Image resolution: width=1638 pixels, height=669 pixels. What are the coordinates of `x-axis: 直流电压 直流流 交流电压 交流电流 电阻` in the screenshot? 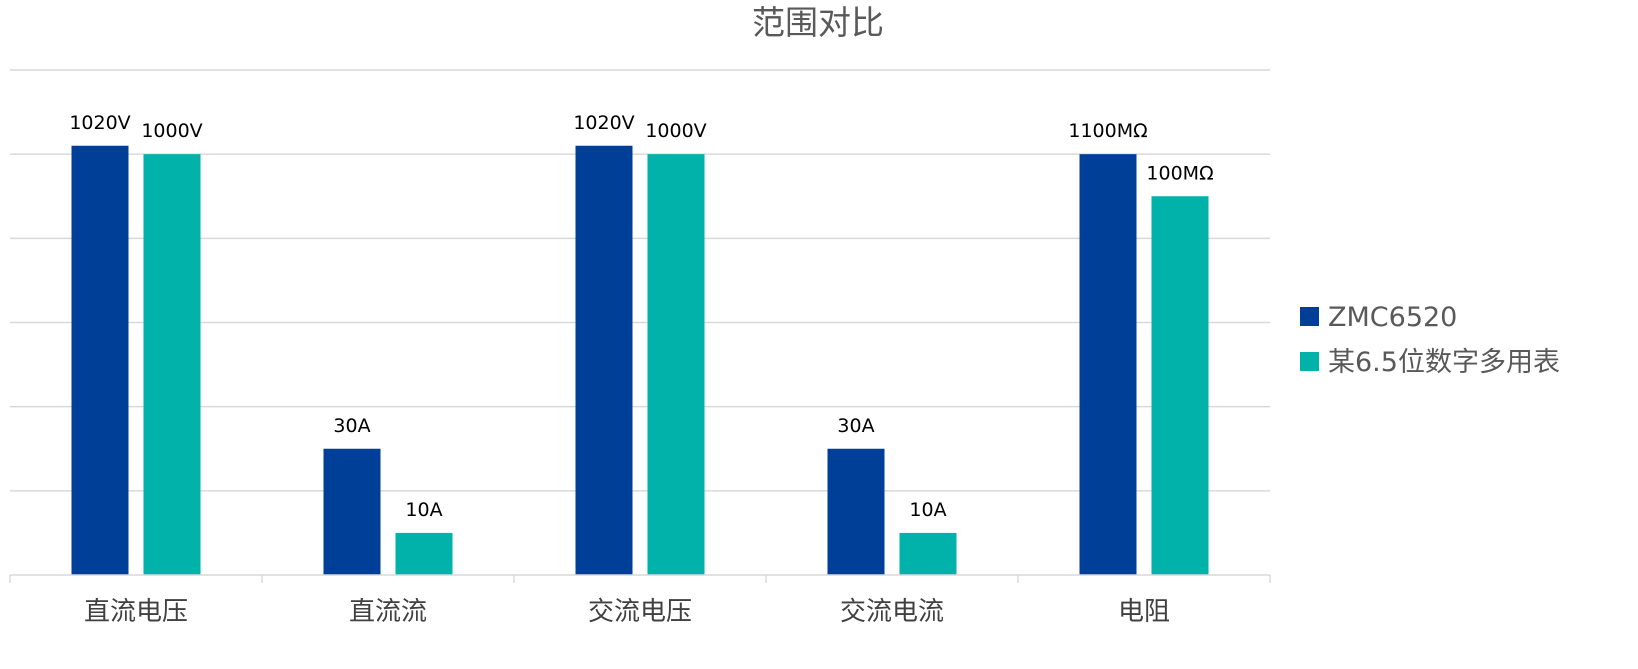 It's located at (640, 600).